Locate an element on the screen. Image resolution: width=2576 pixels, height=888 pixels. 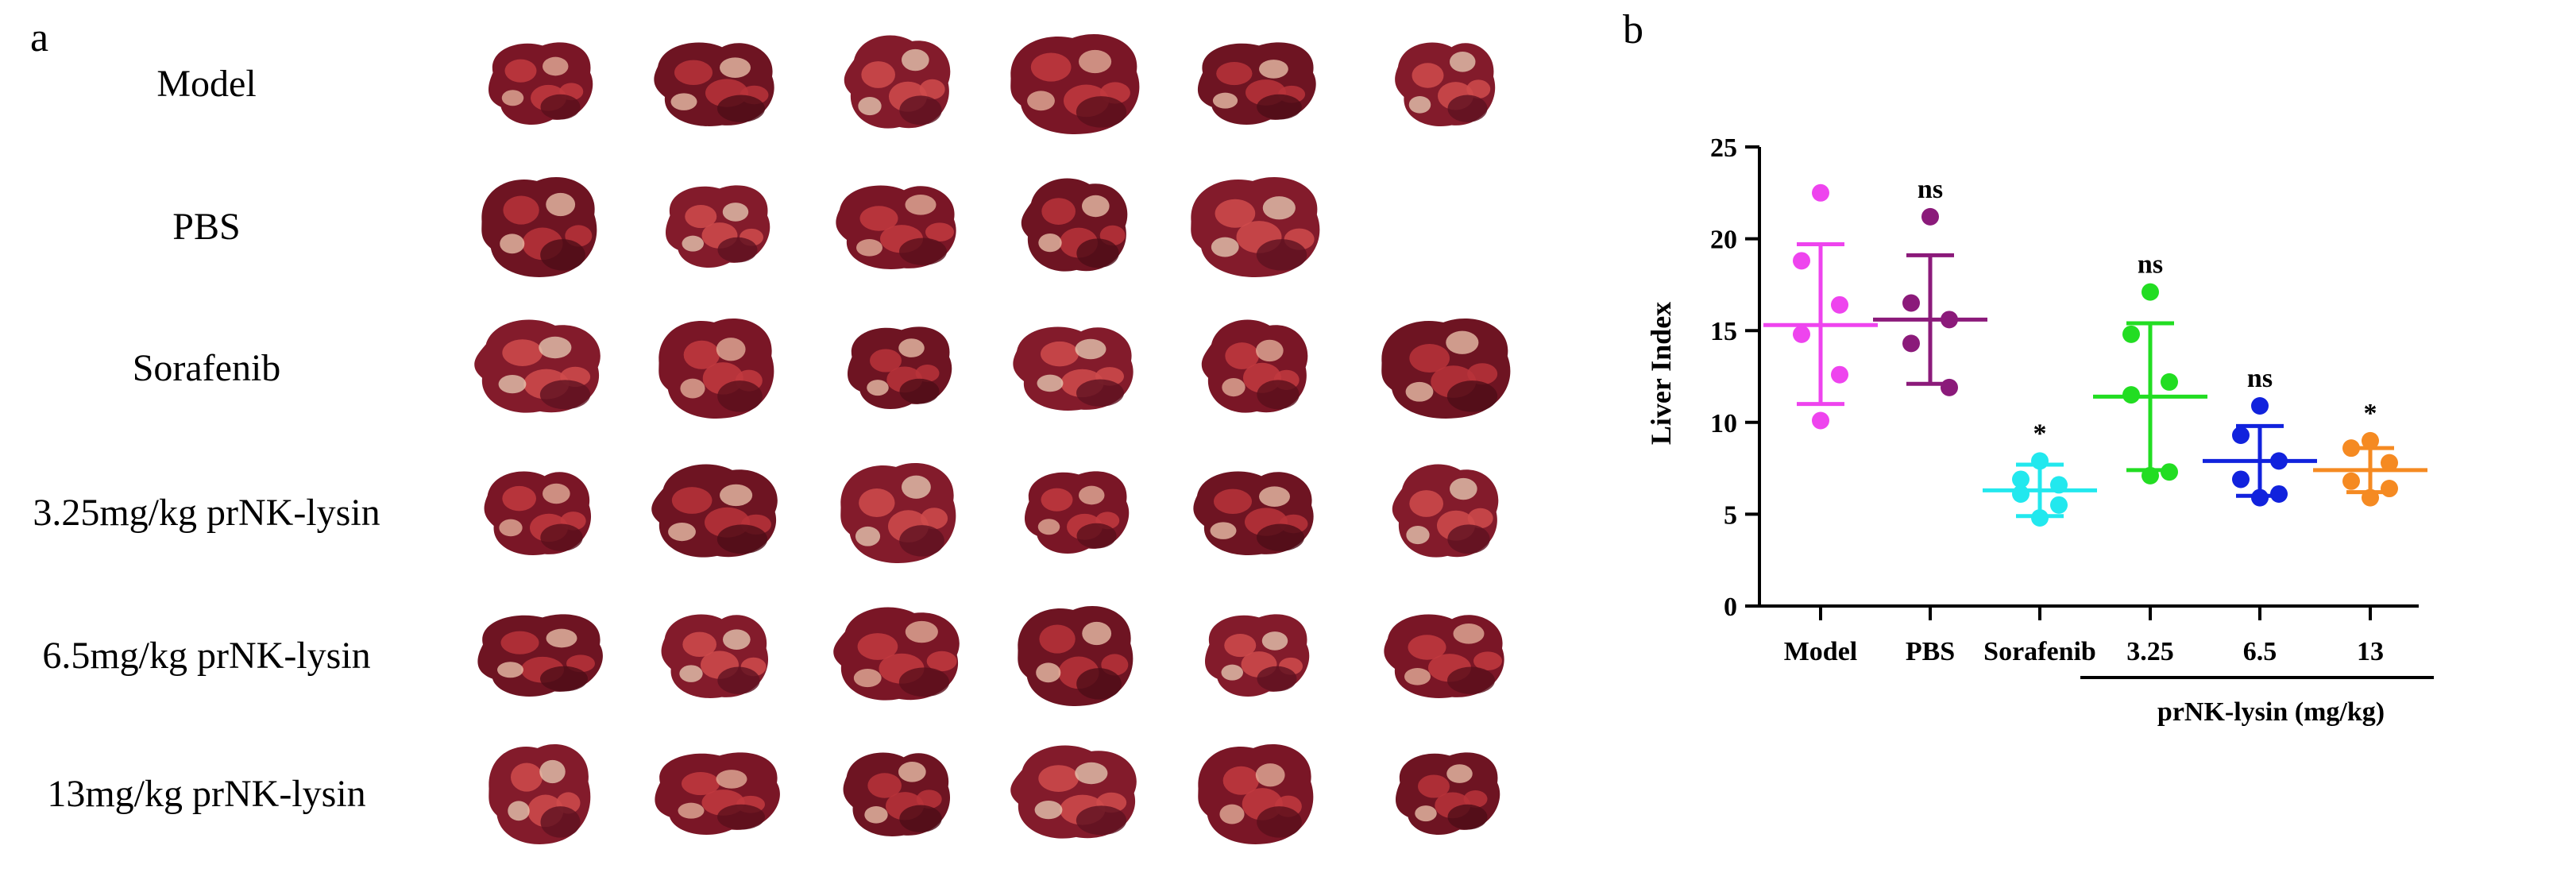
row-label: Model is located at coordinates (206, 84).